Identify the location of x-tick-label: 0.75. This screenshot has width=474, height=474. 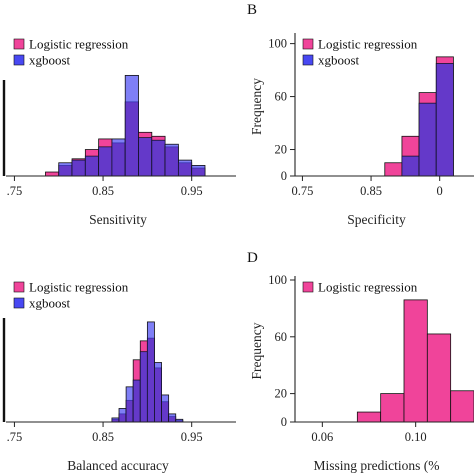
(302, 191).